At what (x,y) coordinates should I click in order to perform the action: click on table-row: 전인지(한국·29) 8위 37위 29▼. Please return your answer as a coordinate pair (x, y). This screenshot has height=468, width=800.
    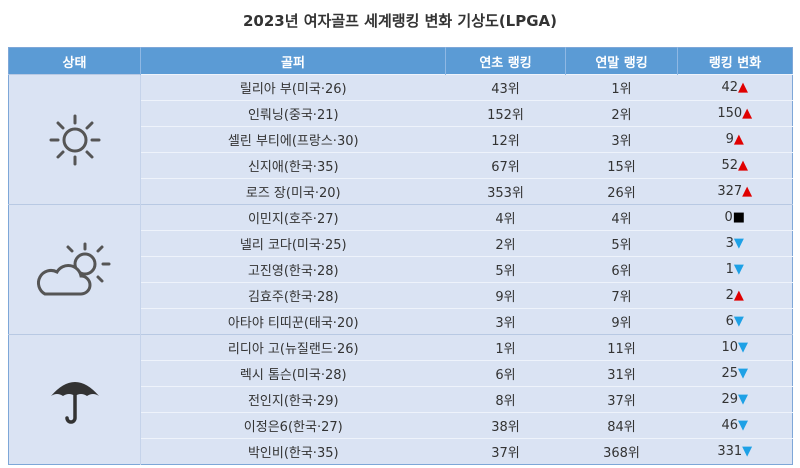
    Looking at the image, I should click on (401, 399).